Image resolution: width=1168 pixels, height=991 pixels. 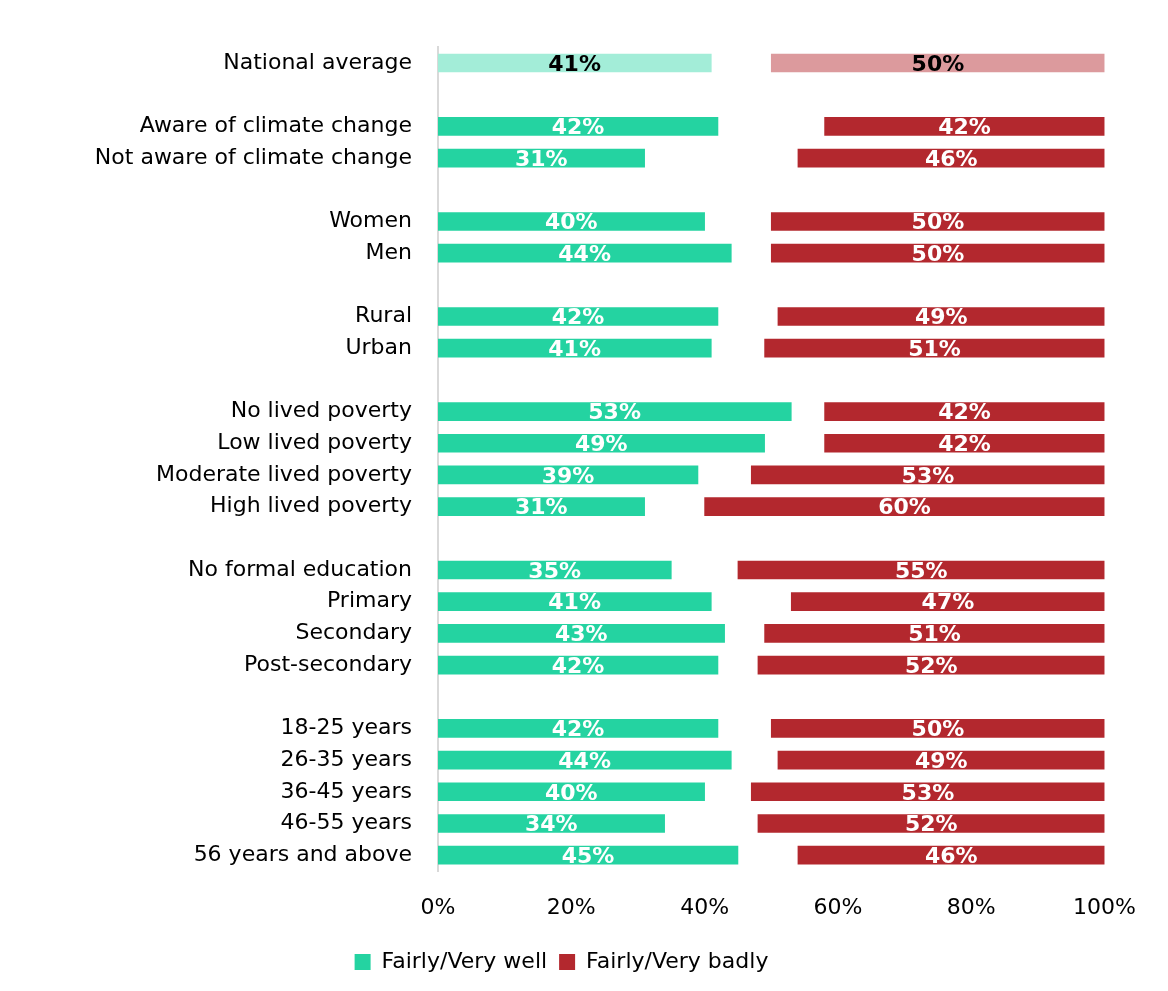 What do you see at coordinates (388, 251) in the screenshot?
I see `y-tick-label: Men` at bounding box center [388, 251].